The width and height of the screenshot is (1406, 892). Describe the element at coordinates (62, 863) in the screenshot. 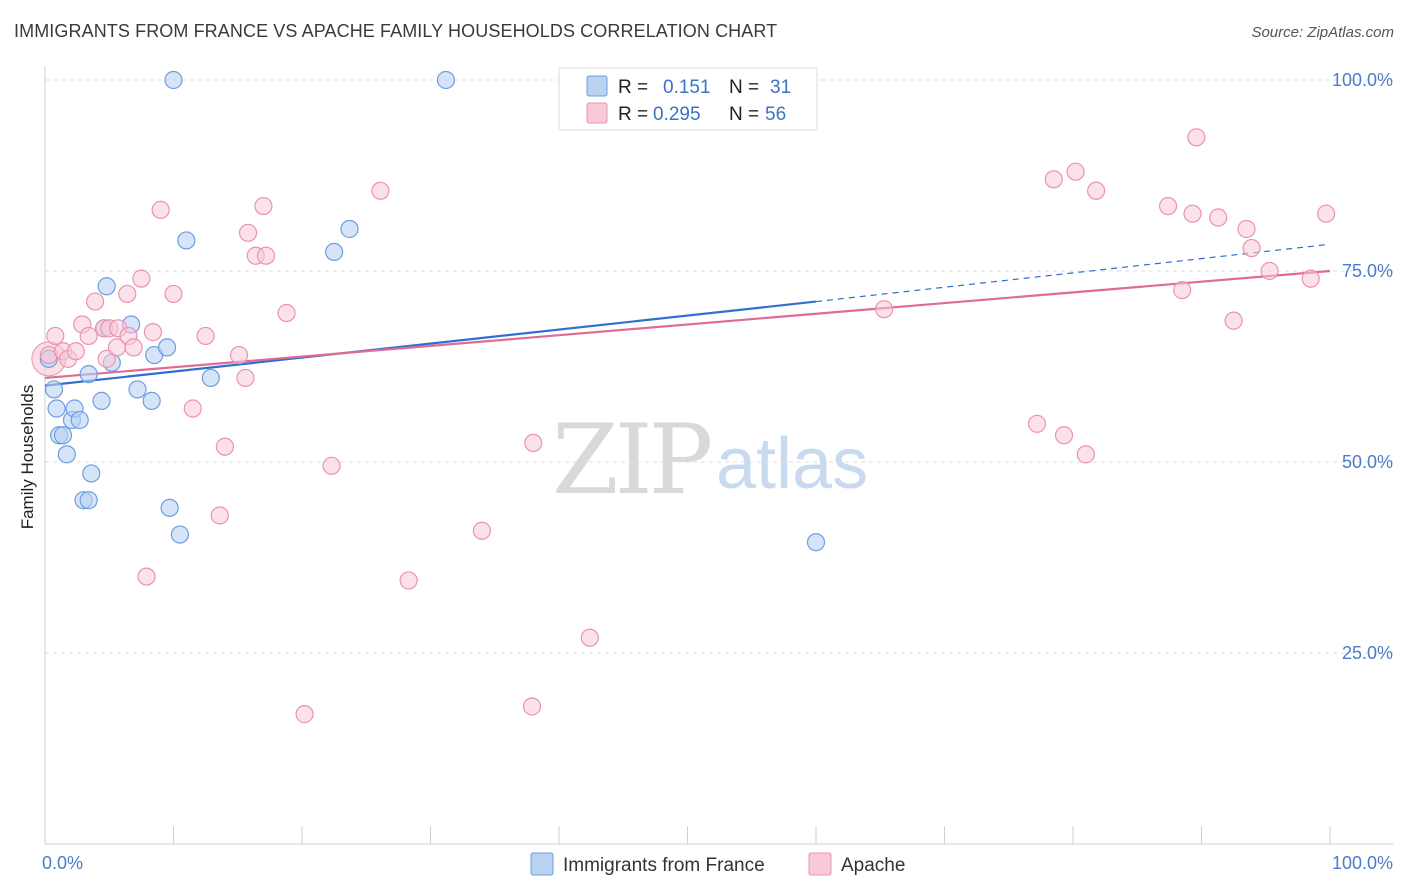

I see `x-tick-label: 0.0%` at that location.